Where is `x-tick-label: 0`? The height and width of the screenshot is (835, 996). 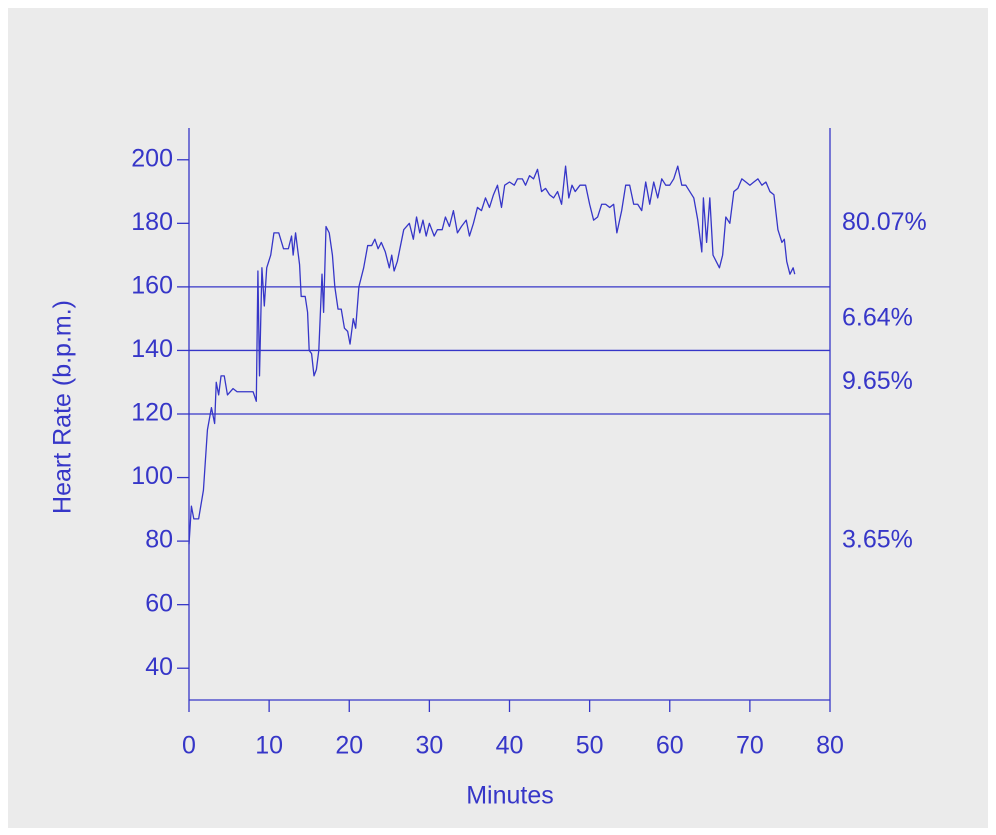
x-tick-label: 0 is located at coordinates (189, 746).